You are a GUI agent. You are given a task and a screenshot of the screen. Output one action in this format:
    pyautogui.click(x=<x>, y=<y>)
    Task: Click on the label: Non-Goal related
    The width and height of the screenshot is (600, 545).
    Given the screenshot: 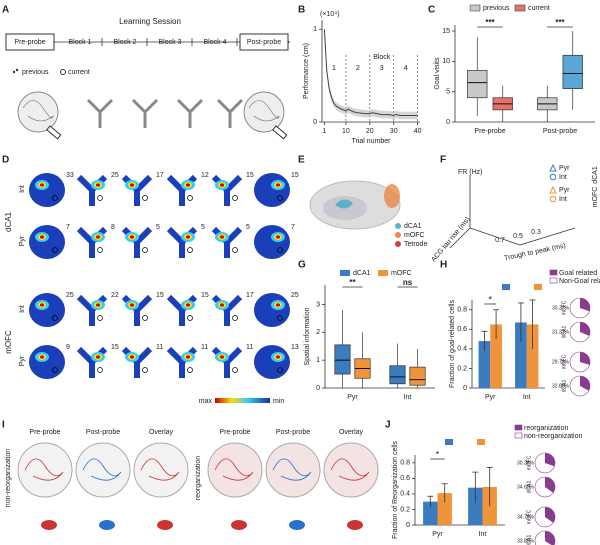 What is the action you would take?
    pyautogui.click(x=579, y=281)
    